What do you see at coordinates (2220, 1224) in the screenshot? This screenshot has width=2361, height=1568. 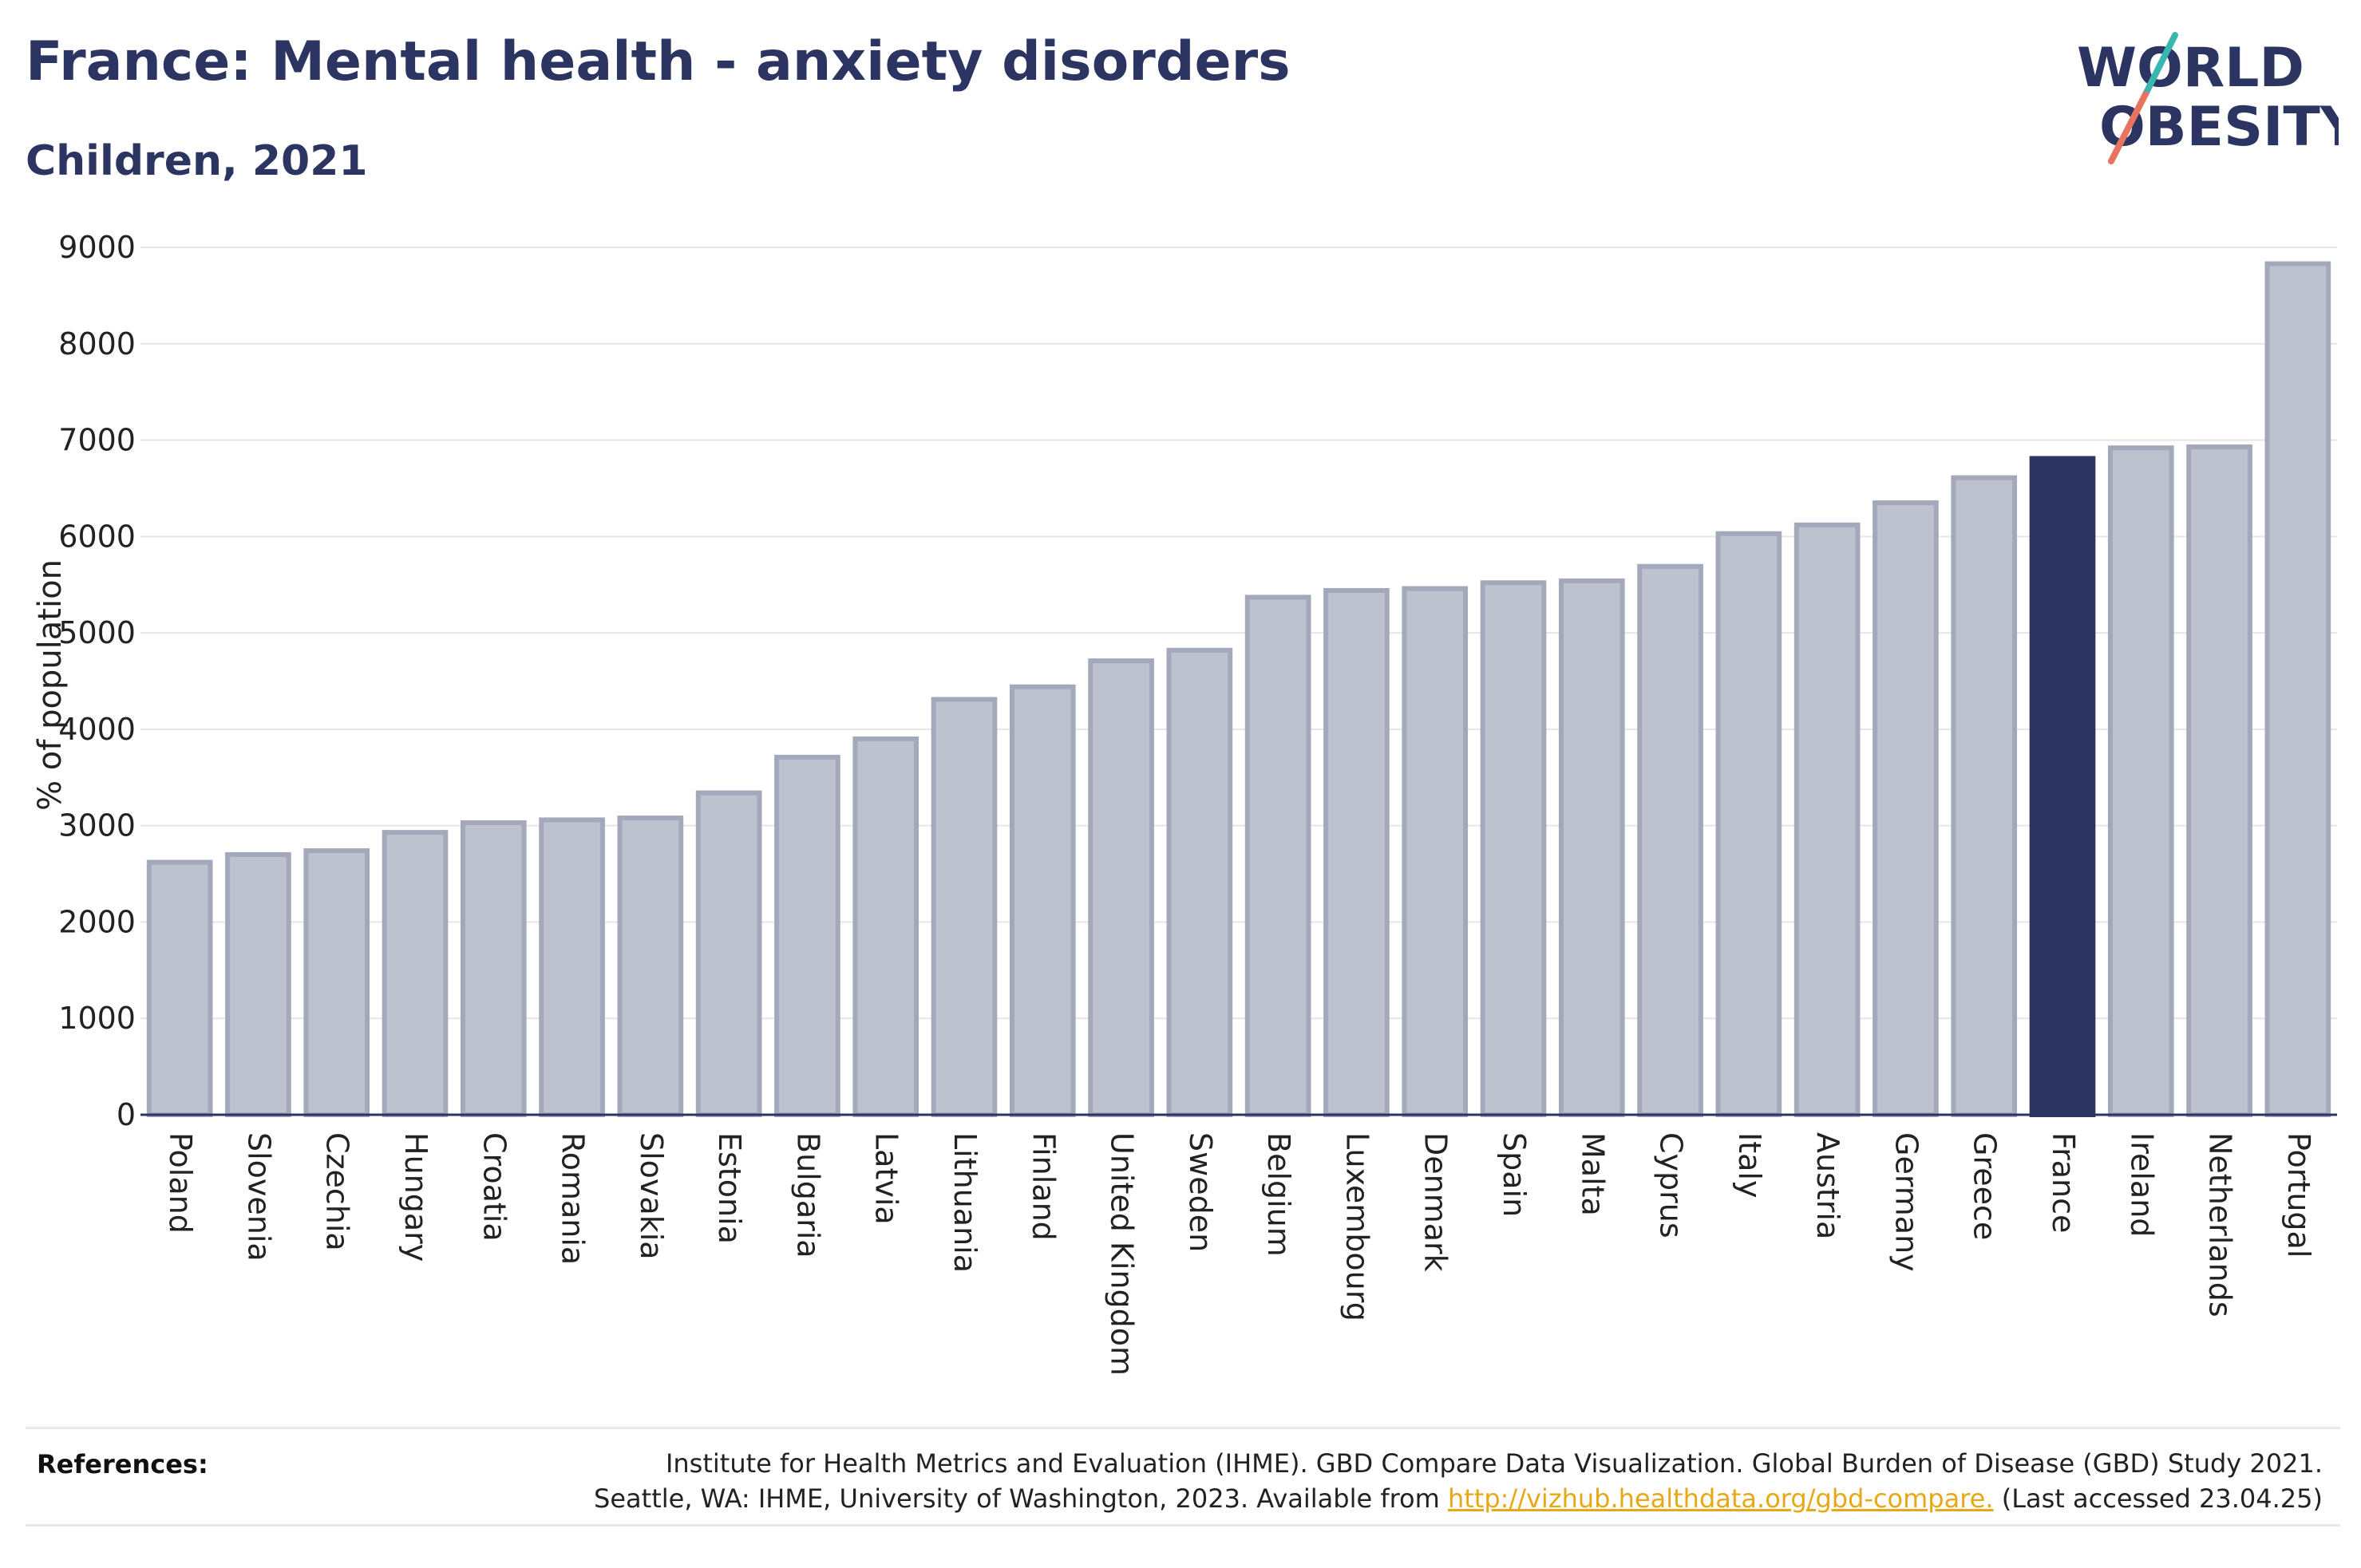 I see `x-tick-label: Netherlands` at bounding box center [2220, 1224].